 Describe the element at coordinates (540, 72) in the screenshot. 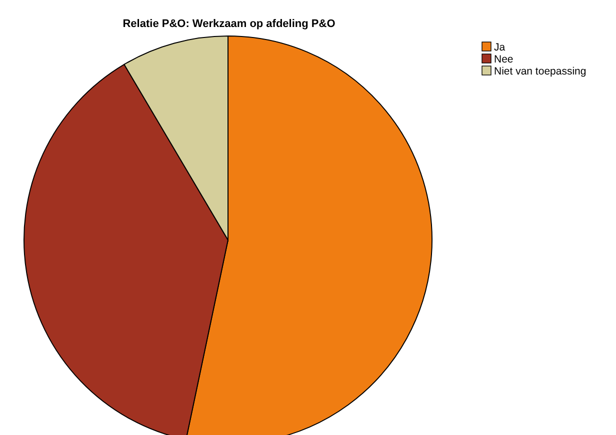

I see `legend-label: Niet van toepassing` at that location.